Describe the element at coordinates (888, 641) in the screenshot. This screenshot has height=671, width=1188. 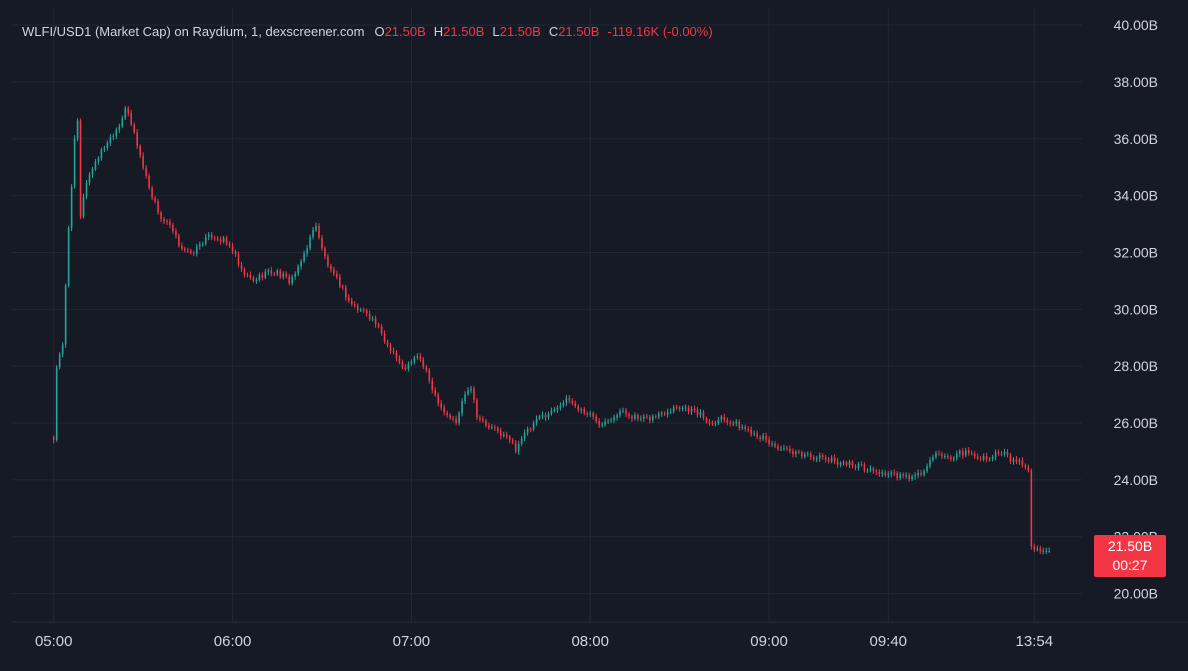
I see `x-tick-label: 09:40` at that location.